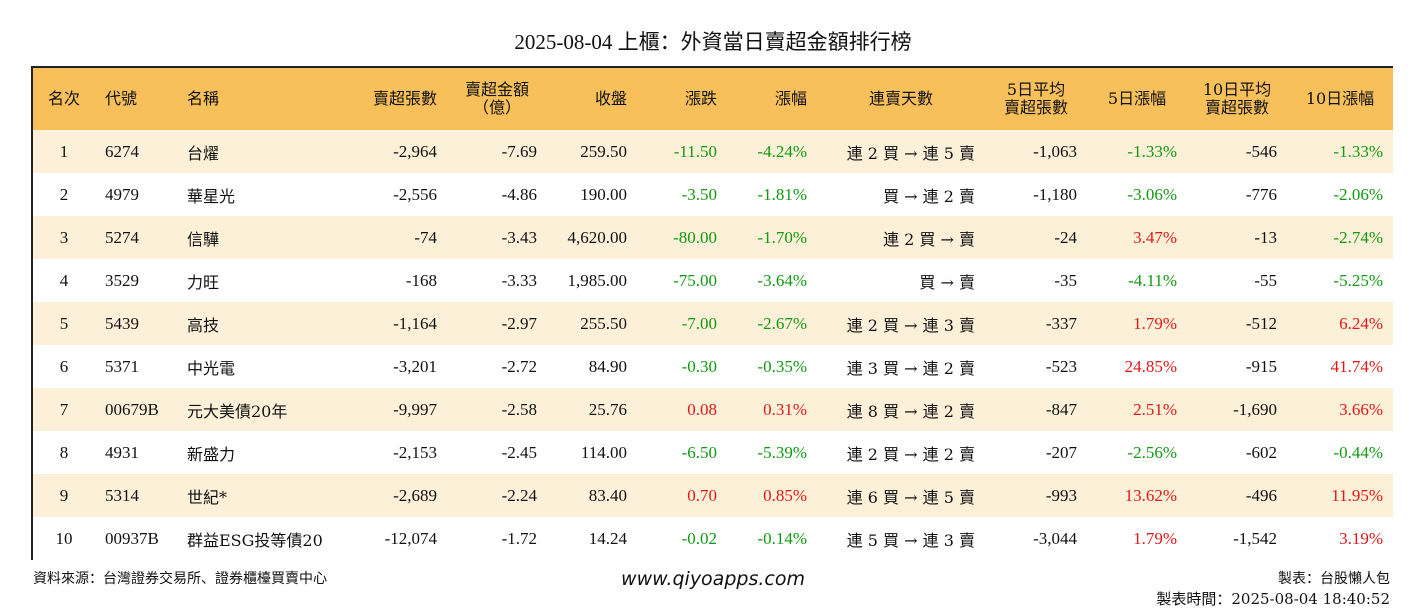 The image size is (1426, 612). Describe the element at coordinates (1334, 579) in the screenshot. I see `table-maker: 製表：台股懶人包` at that location.